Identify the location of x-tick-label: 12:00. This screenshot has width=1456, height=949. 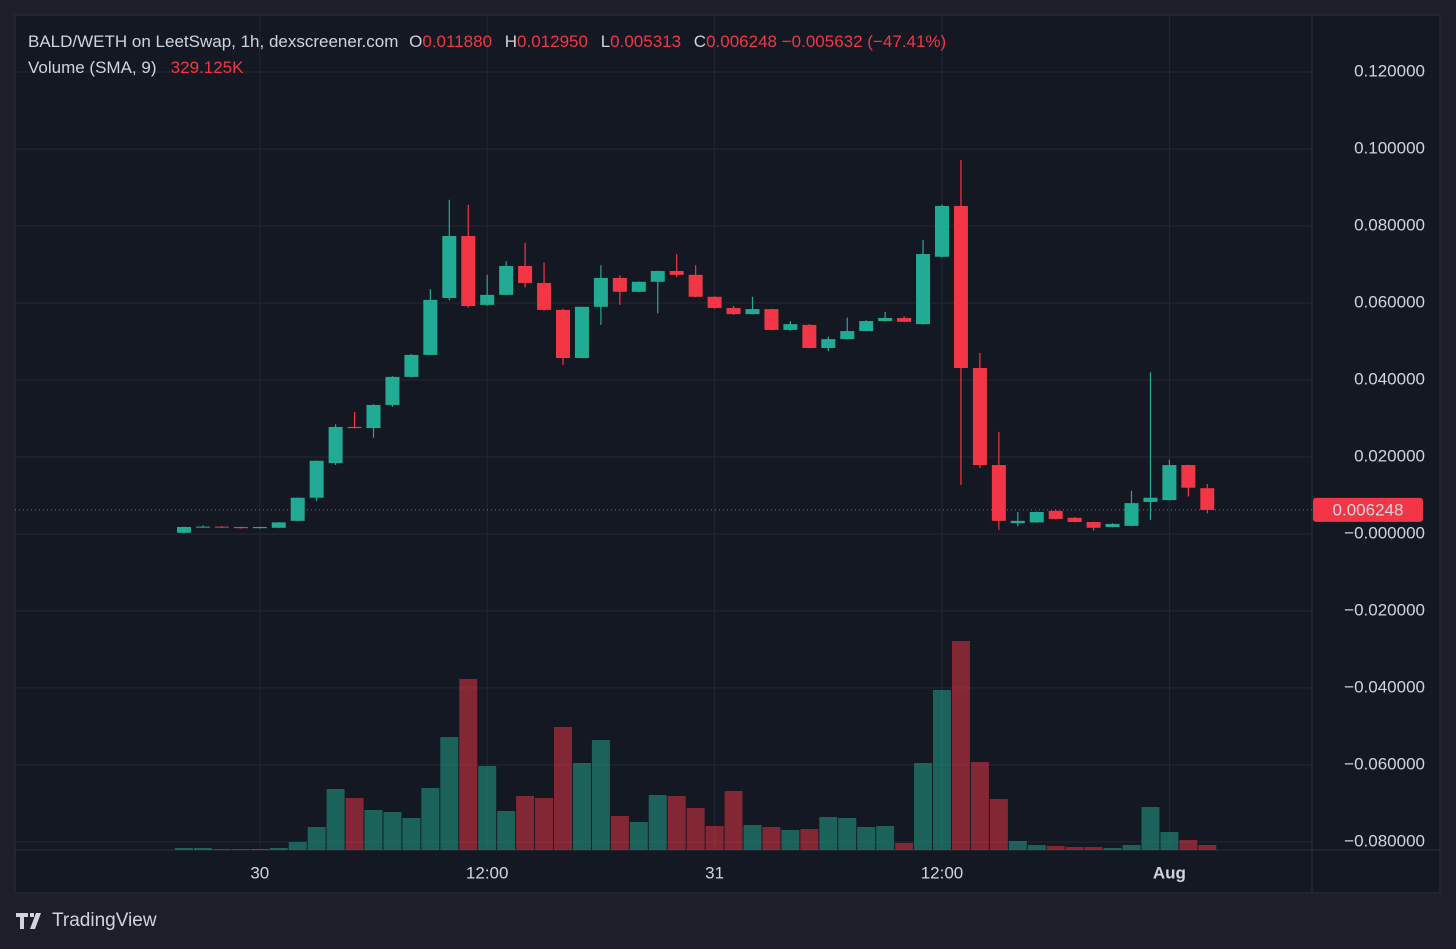
(942, 872).